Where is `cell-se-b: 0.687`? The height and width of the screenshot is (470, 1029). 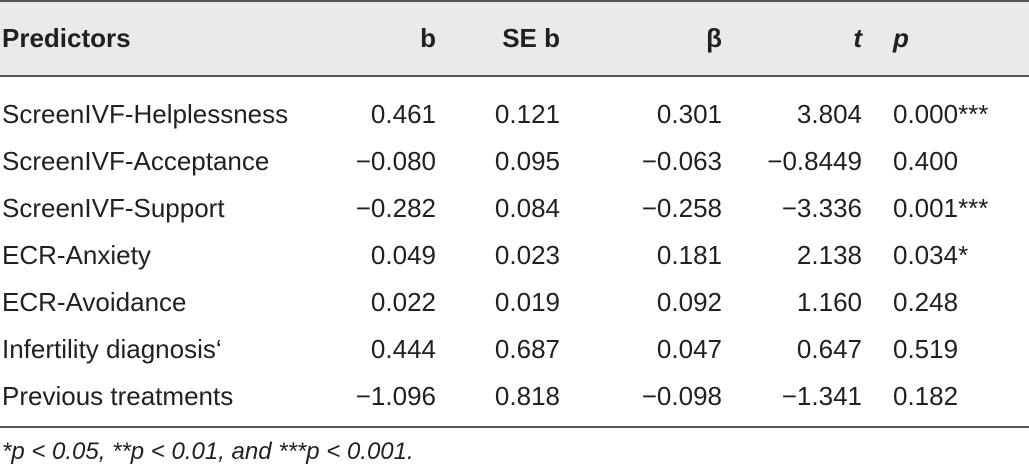 cell-se-b: 0.687 is located at coordinates (527, 349).